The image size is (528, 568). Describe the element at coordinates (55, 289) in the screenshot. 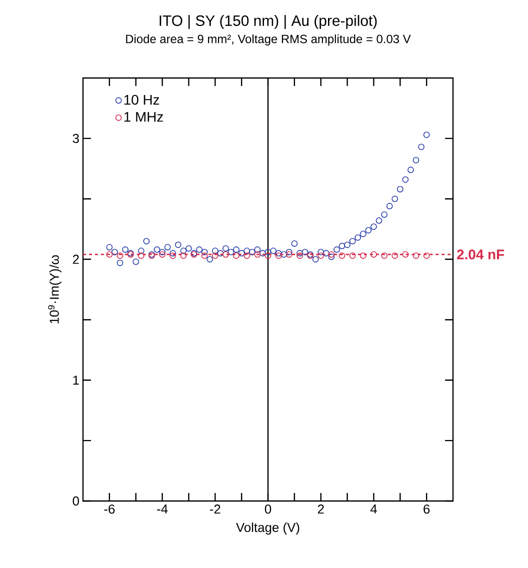

I see `y-axis-title: 10$^{9}$·Im(Y)/ω` at that location.